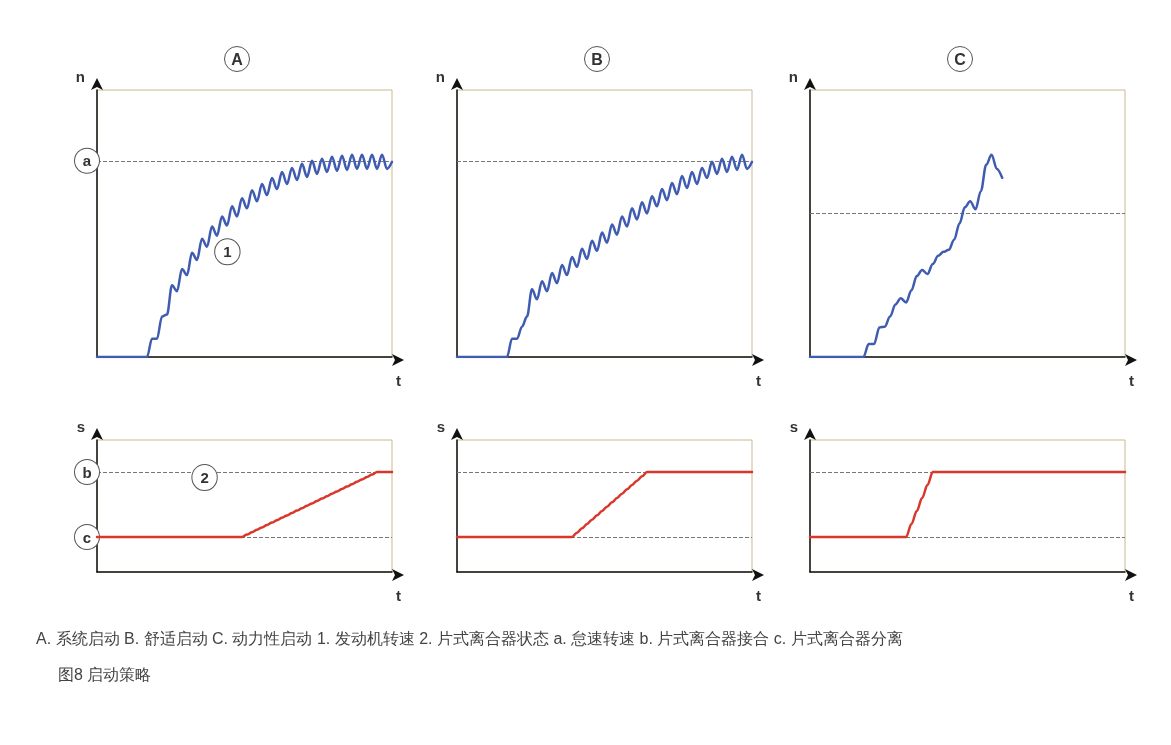 The width and height of the screenshot is (1171, 745). What do you see at coordinates (960, 59) in the screenshot?
I see `chart-title: C` at bounding box center [960, 59].